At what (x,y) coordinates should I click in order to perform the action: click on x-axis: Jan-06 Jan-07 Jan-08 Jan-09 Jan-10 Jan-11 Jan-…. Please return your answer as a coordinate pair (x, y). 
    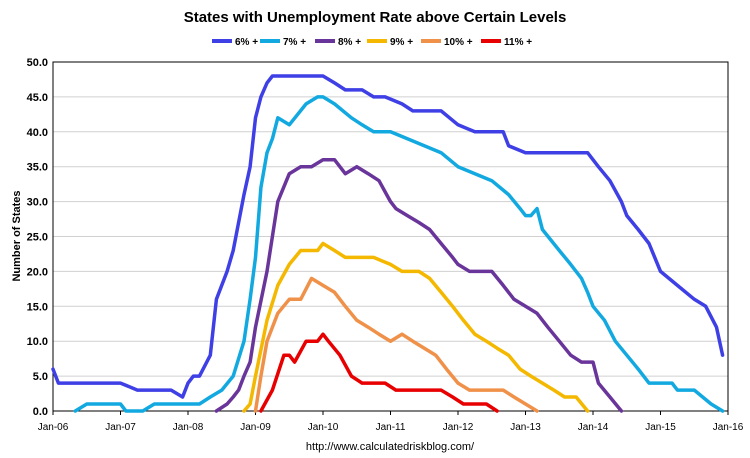
    Looking at the image, I should click on (391, 422).